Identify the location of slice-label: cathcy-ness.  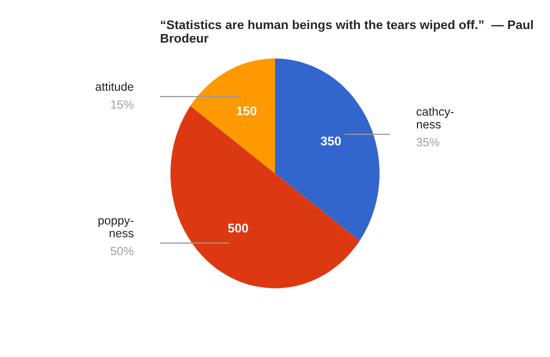
(435, 117).